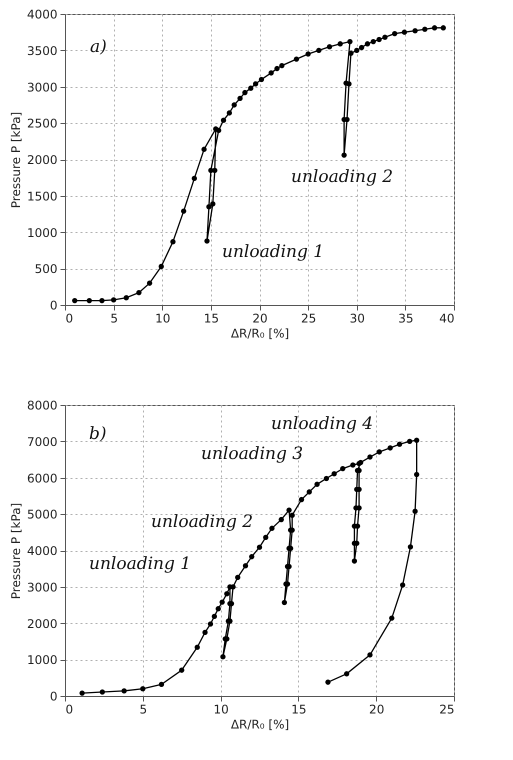 This screenshot has width=513, height=760. Describe the element at coordinates (446, 319) in the screenshot. I see `x-tick-label: 40` at that location.